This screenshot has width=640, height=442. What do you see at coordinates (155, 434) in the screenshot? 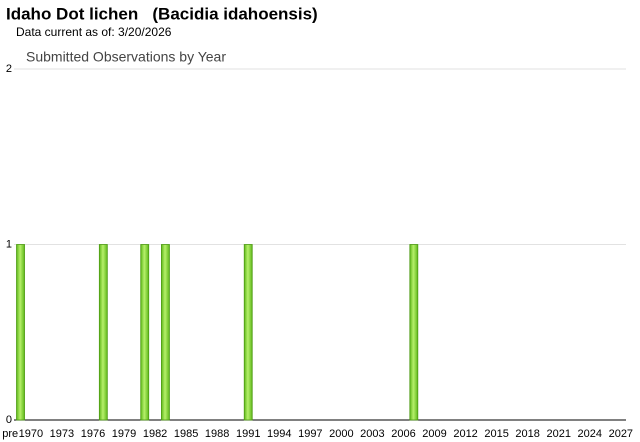
I see `x-tick-label: 1982` at bounding box center [155, 434].